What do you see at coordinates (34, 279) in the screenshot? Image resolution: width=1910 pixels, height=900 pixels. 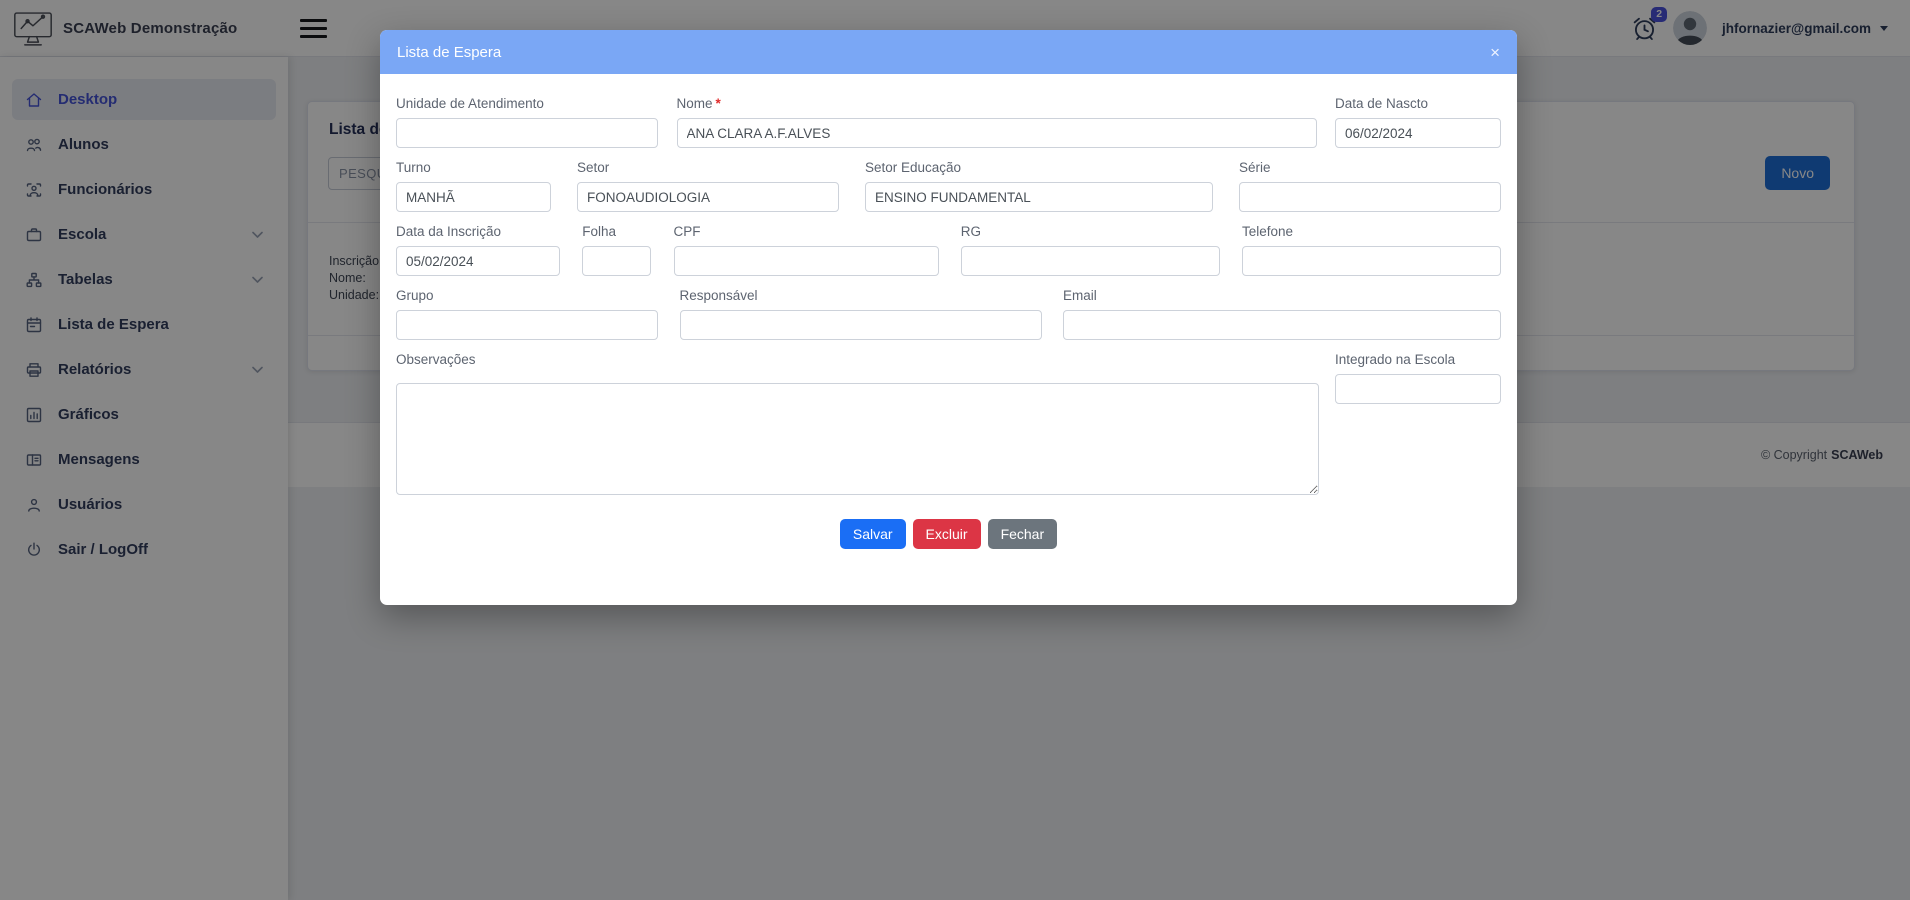 I see `sitemap-icon` at bounding box center [34, 279].